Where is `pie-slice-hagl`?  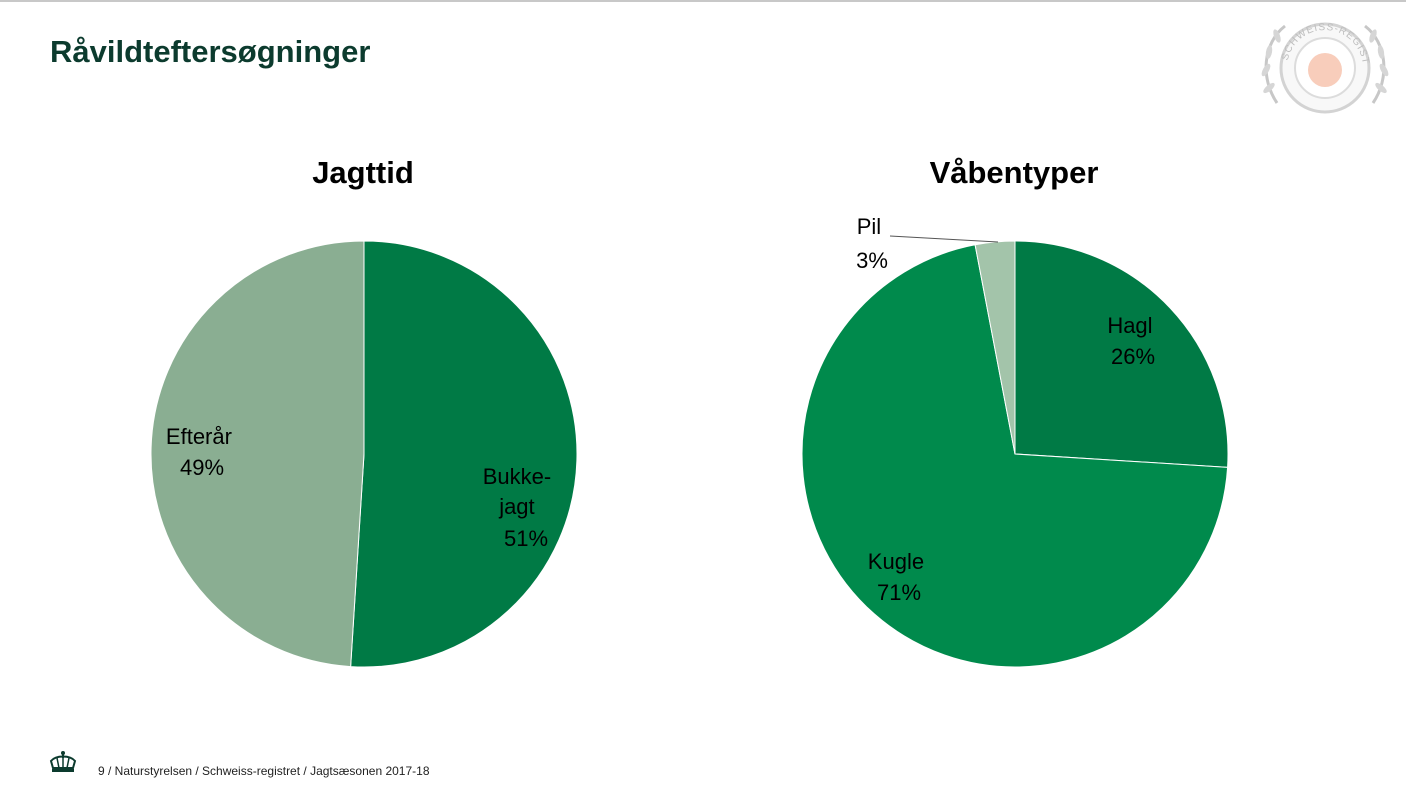 pie-slice-hagl is located at coordinates (1121, 354).